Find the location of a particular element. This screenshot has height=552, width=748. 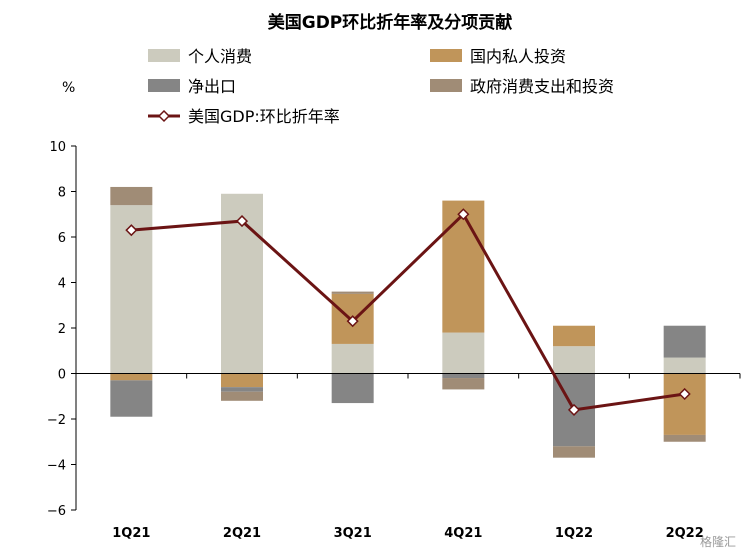

x-tick-label: 1Q22 is located at coordinates (574, 533).